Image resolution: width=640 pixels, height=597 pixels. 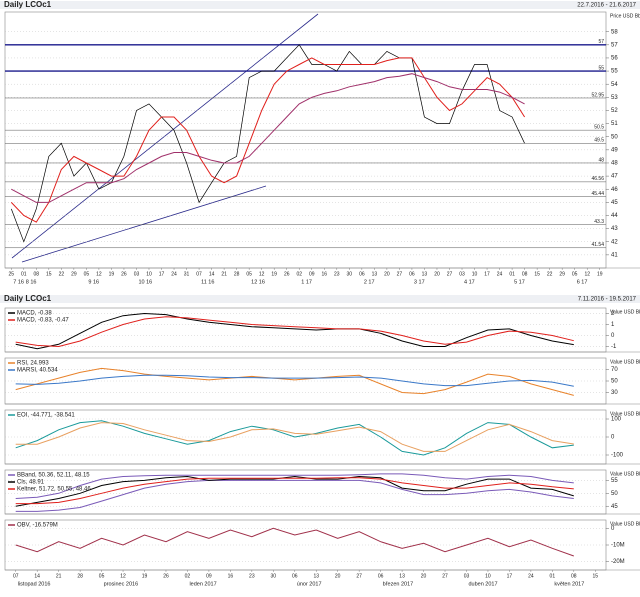 I want to click on month-label: 3 17, so click(x=419, y=282).